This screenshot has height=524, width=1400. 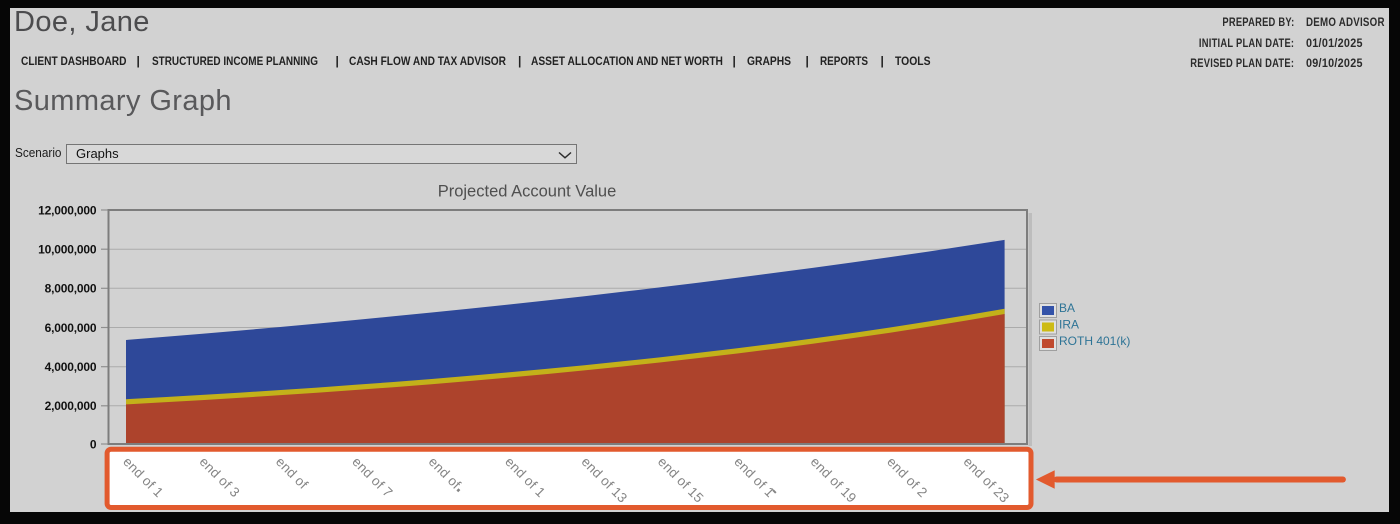 What do you see at coordinates (93, 444) in the screenshot?
I see `svg-text: 0` at bounding box center [93, 444].